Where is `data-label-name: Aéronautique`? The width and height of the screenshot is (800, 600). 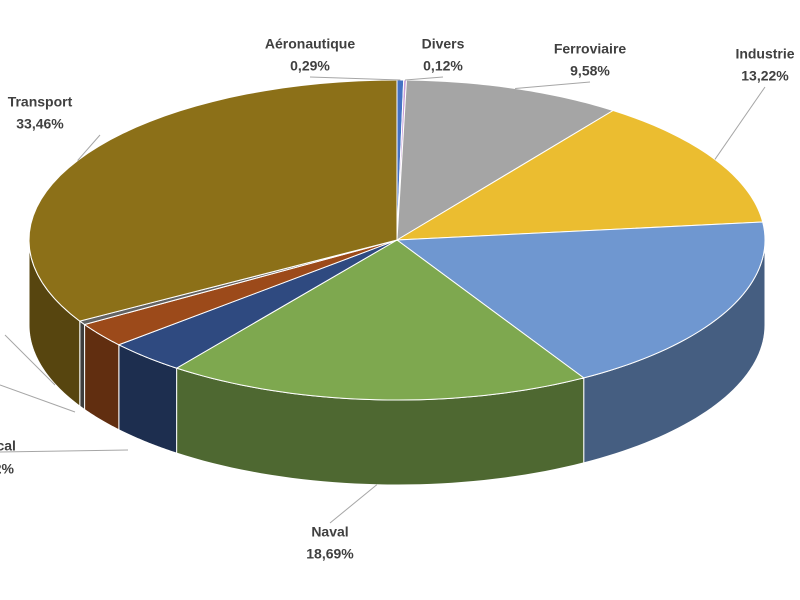
data-label-name: Aéronautique is located at coordinates (310, 44).